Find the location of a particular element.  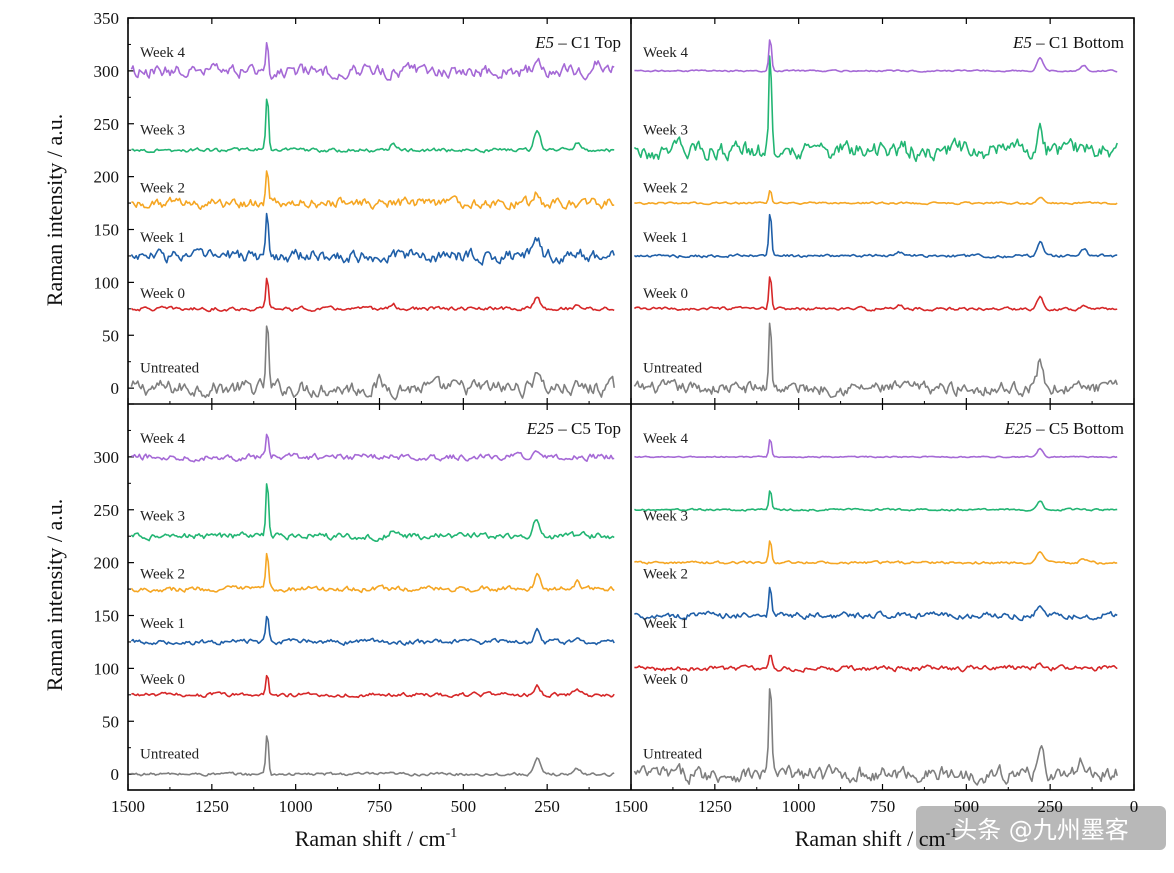

panel-title: E25 – C5 Bottom is located at coordinates (1064, 428).